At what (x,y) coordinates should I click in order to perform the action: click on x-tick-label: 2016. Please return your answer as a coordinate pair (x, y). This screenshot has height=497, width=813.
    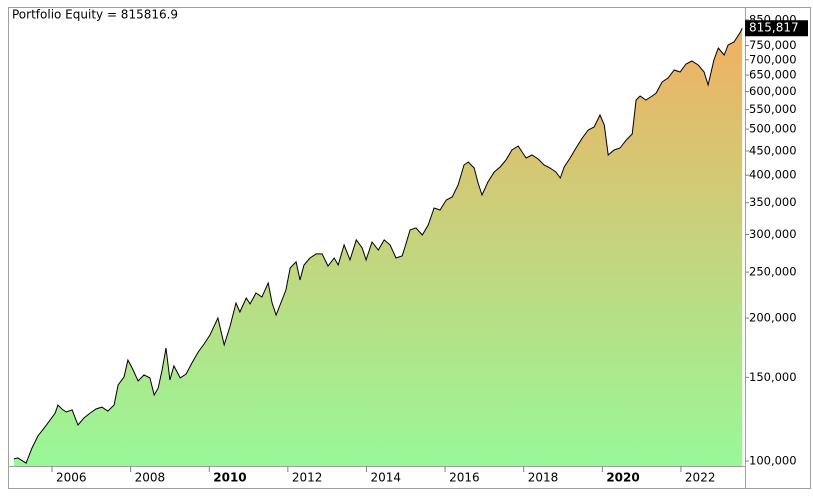
    Looking at the image, I should click on (464, 478).